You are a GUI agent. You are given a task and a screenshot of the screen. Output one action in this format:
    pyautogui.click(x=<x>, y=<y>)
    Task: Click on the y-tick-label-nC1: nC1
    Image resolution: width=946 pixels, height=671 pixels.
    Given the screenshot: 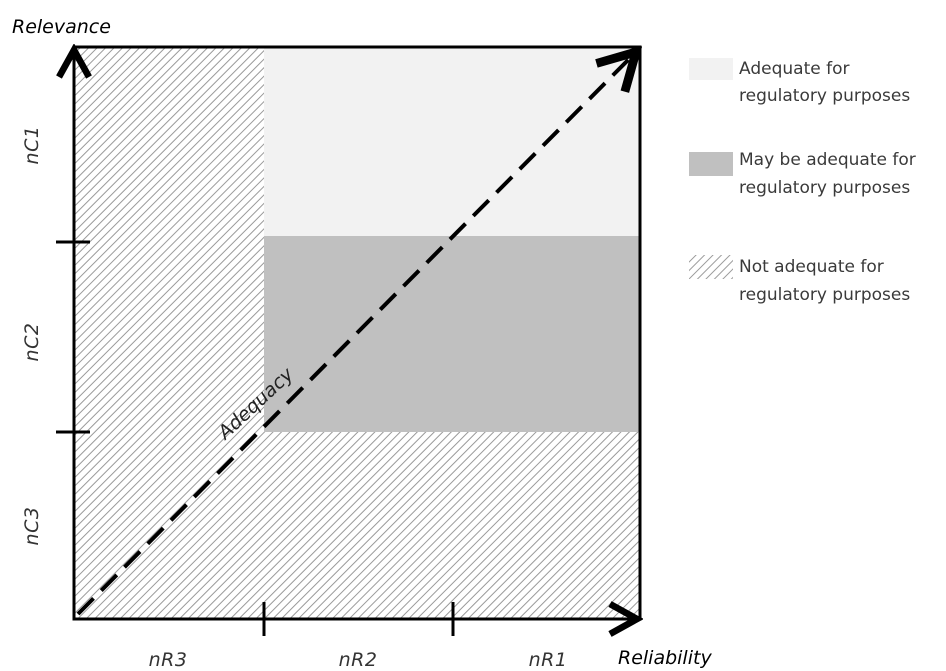 What is the action you would take?
    pyautogui.click(x=32, y=145)
    